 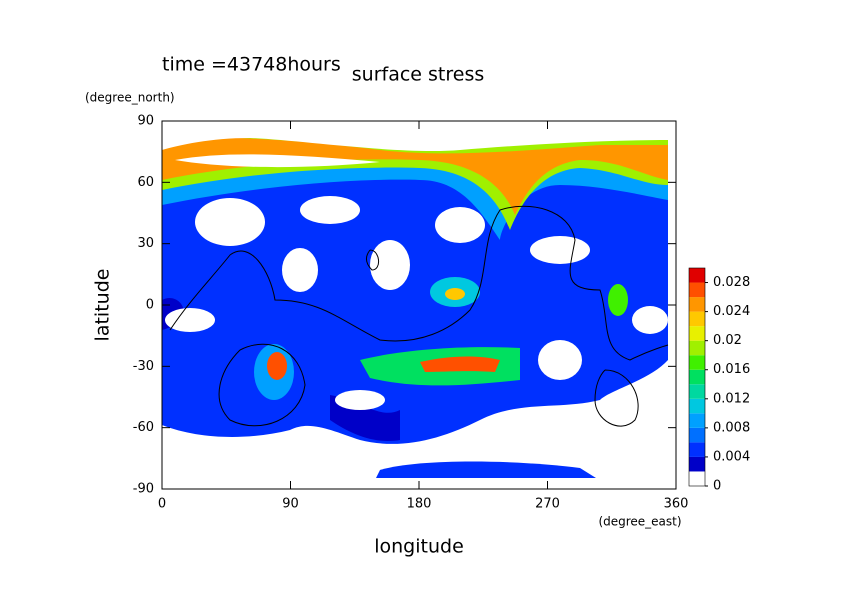 What do you see at coordinates (731, 282) in the screenshot?
I see `colorbar-tick-label: 0.028` at bounding box center [731, 282].